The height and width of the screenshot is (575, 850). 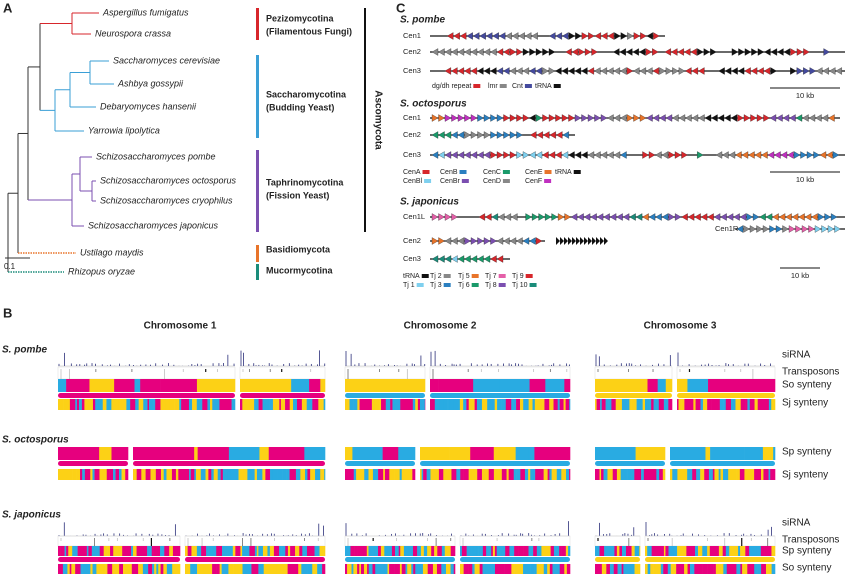 I want to click on label: Schizosaccharomyces octosporus, so click(x=168, y=180).